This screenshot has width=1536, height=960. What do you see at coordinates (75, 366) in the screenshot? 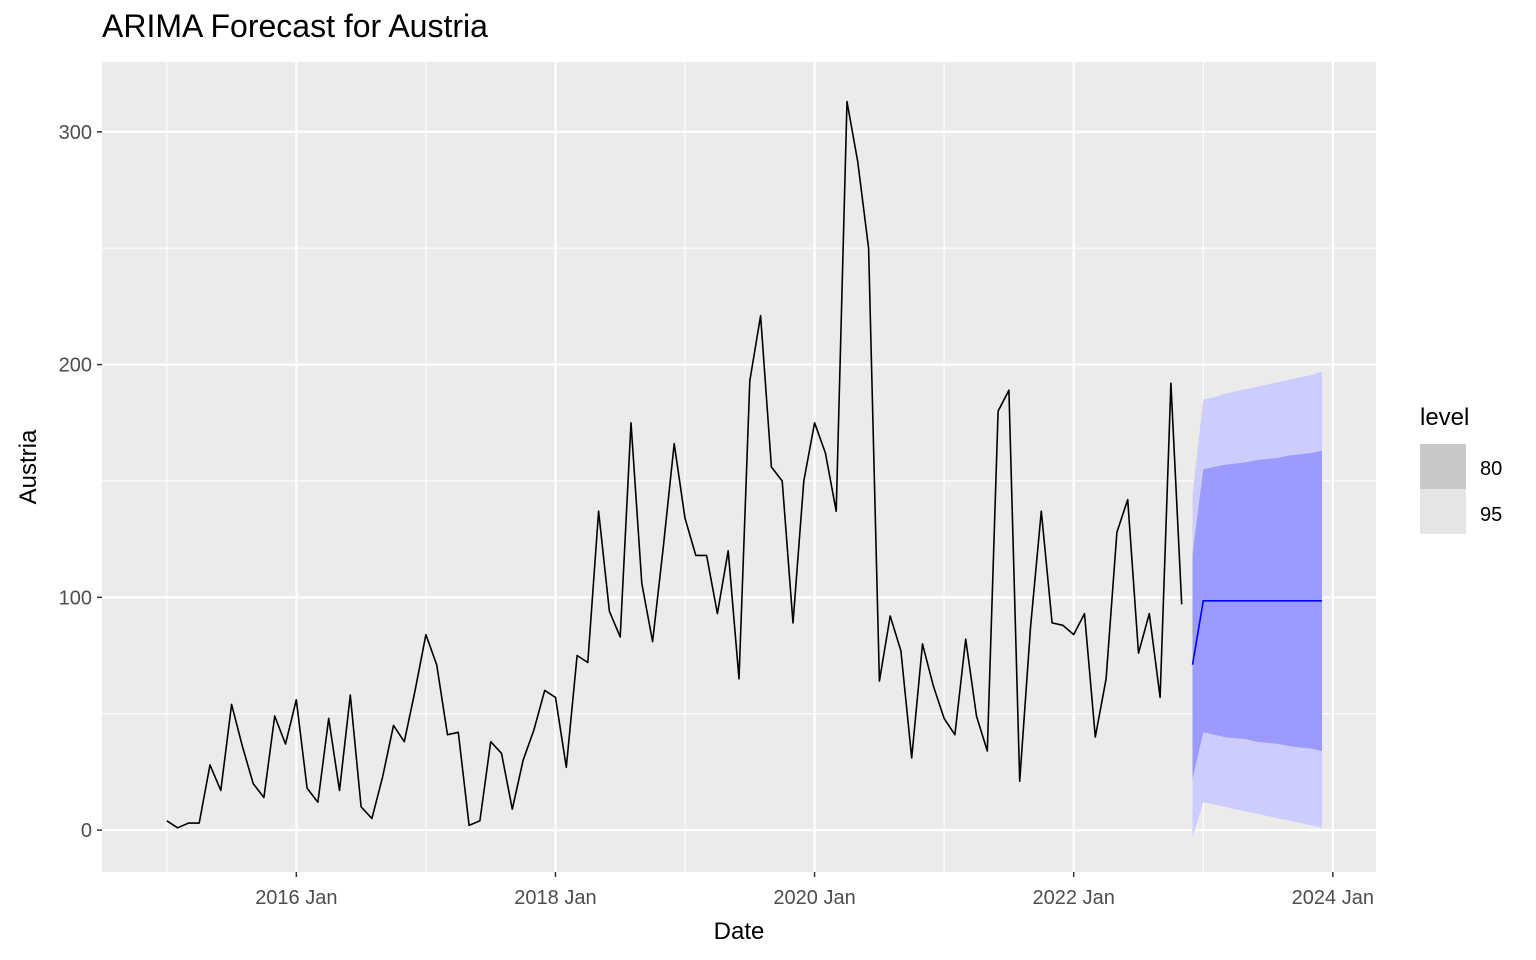
I see `y-tick-label: 200` at bounding box center [75, 366].